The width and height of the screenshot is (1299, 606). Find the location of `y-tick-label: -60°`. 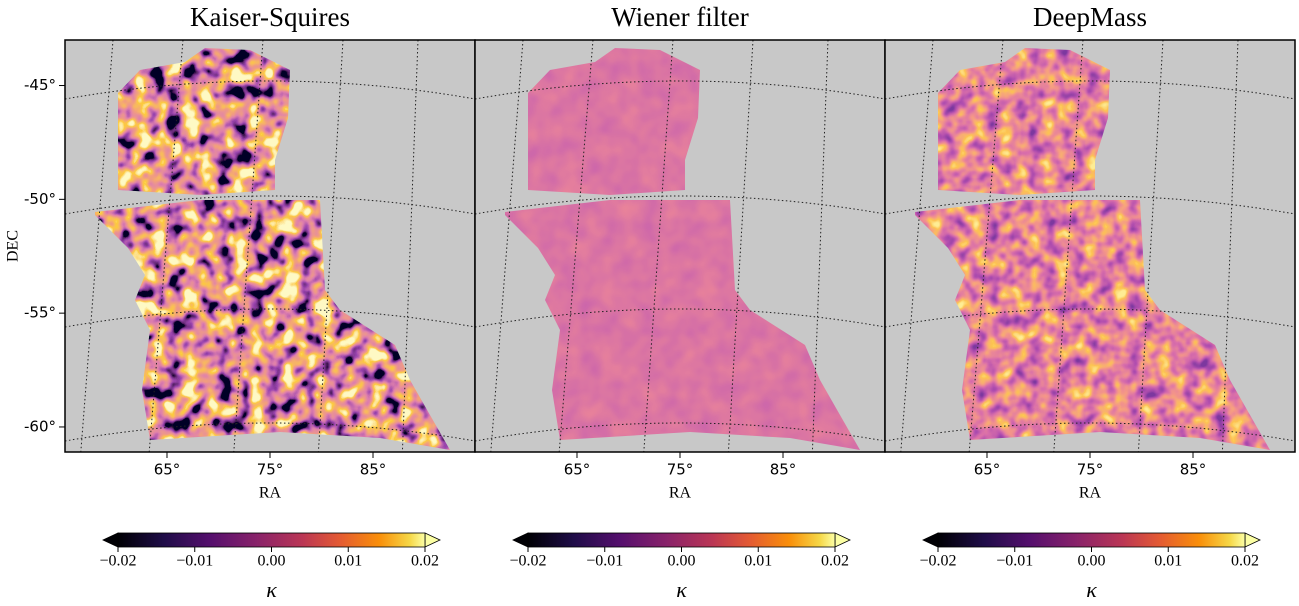

y-tick-label: -60° is located at coordinates (40, 426).